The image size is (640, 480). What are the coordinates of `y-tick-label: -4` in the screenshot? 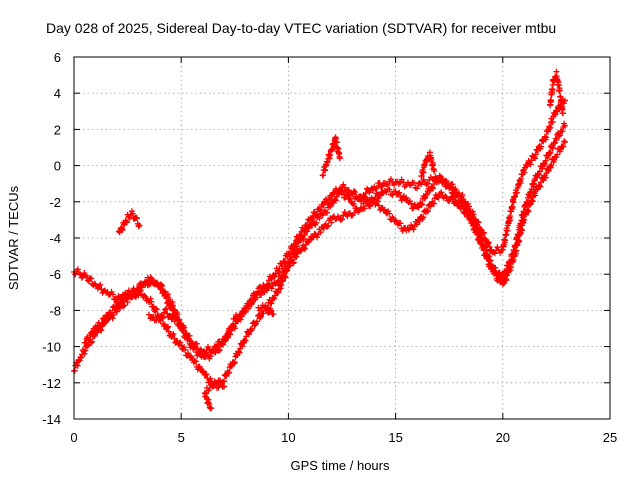 It's located at (55, 238).